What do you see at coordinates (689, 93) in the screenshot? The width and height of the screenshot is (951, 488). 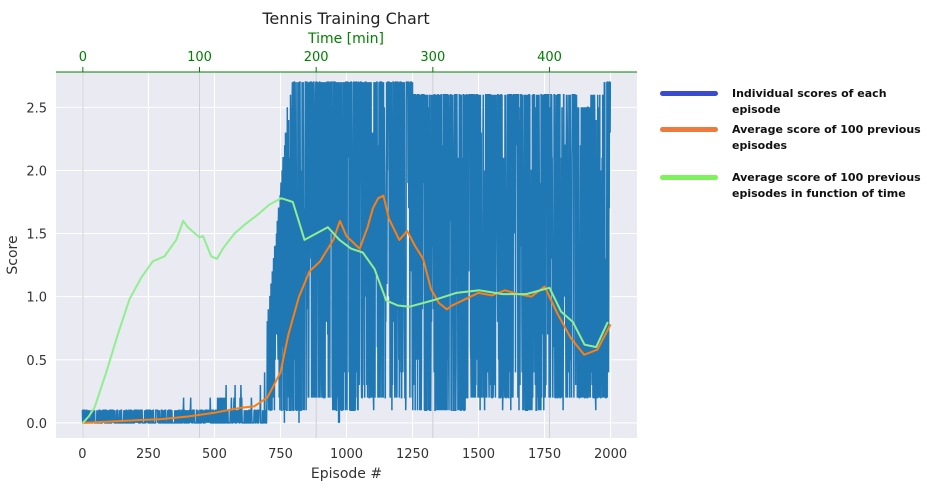 I see `legend-swatch-individual` at bounding box center [689, 93].